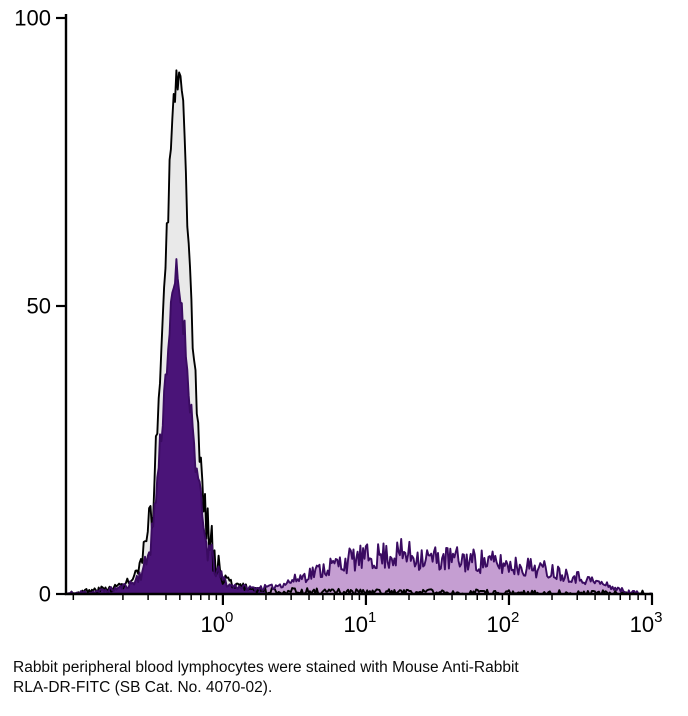  What do you see at coordinates (646, 623) in the screenshot?
I see `x-tick-label-3: 10³` at bounding box center [646, 623].